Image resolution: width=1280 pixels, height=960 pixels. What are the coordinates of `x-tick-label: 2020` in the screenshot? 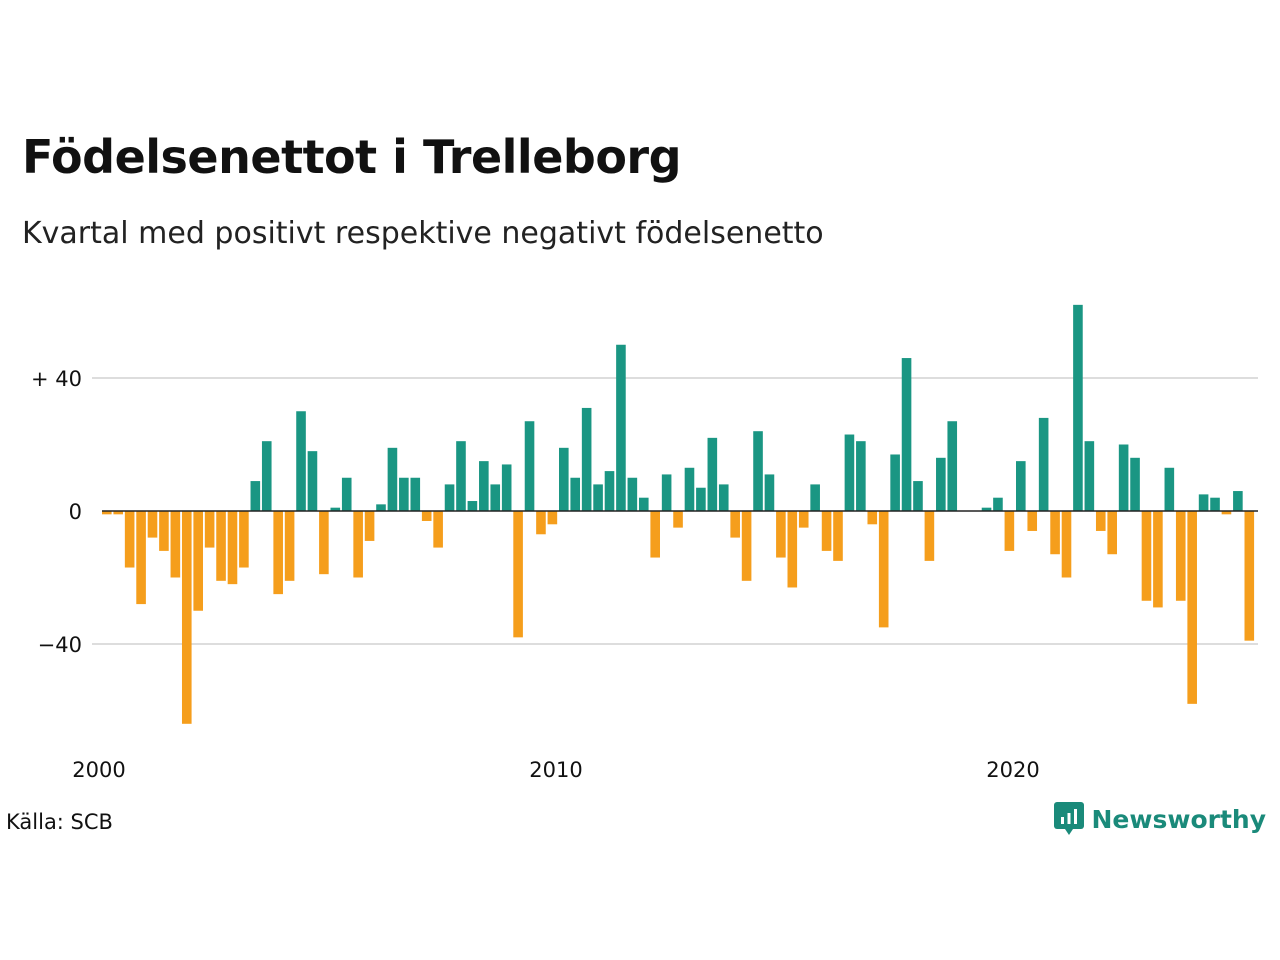 It's located at (1012, 770).